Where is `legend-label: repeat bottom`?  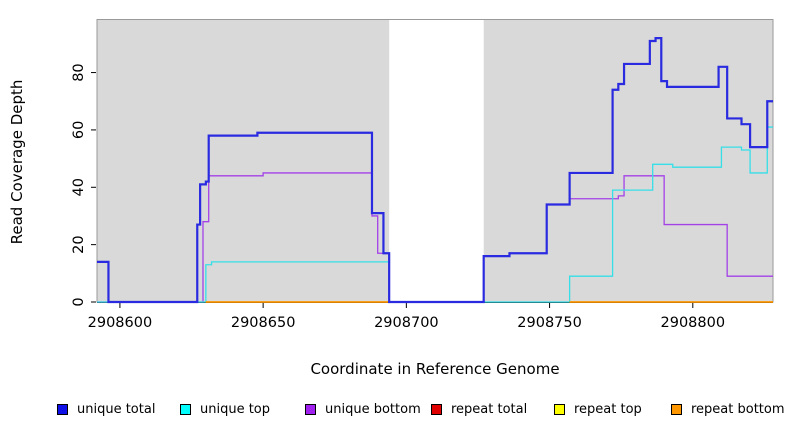 legend-label: repeat bottom is located at coordinates (738, 409).